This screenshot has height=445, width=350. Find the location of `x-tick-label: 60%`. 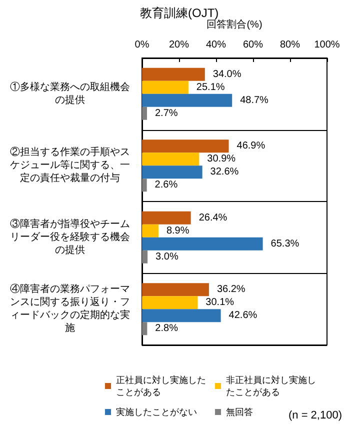

x-tick-label: 60% is located at coordinates (253, 45).